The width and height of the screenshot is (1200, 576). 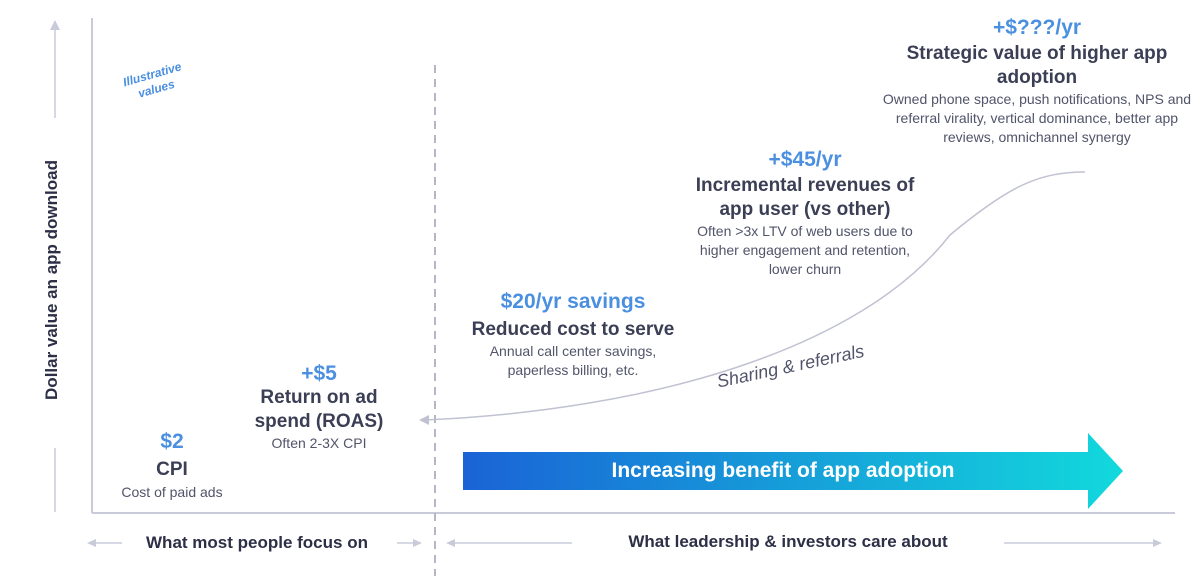 I want to click on y-arrow-head, so click(x=55, y=25).